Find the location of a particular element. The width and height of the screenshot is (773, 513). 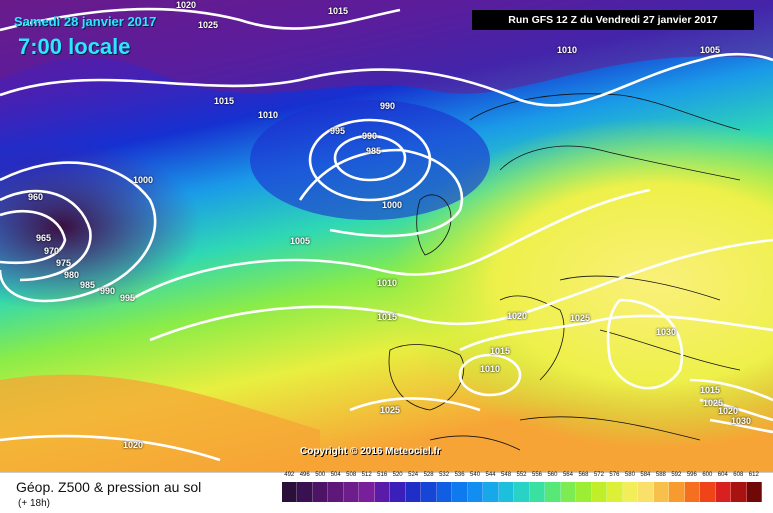

scale-label: 532 is located at coordinates (444, 475).